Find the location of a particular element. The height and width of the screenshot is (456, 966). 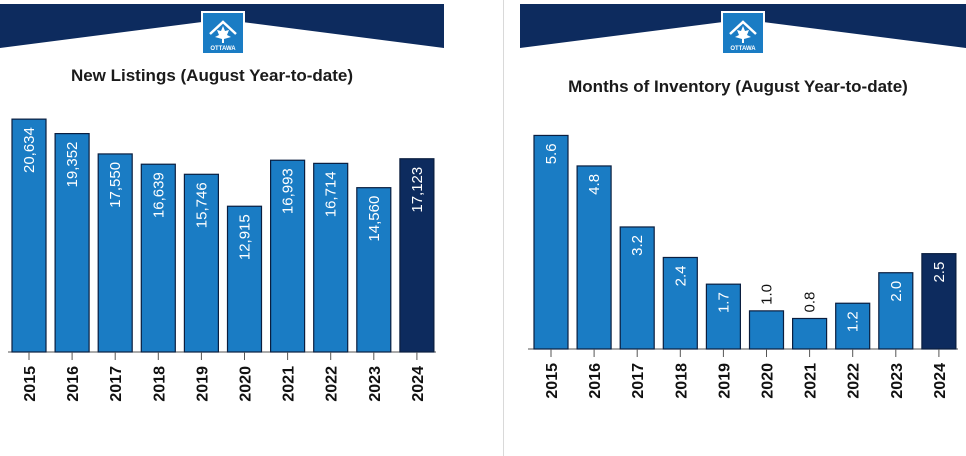

data-label: 14,560 is located at coordinates (374, 219).